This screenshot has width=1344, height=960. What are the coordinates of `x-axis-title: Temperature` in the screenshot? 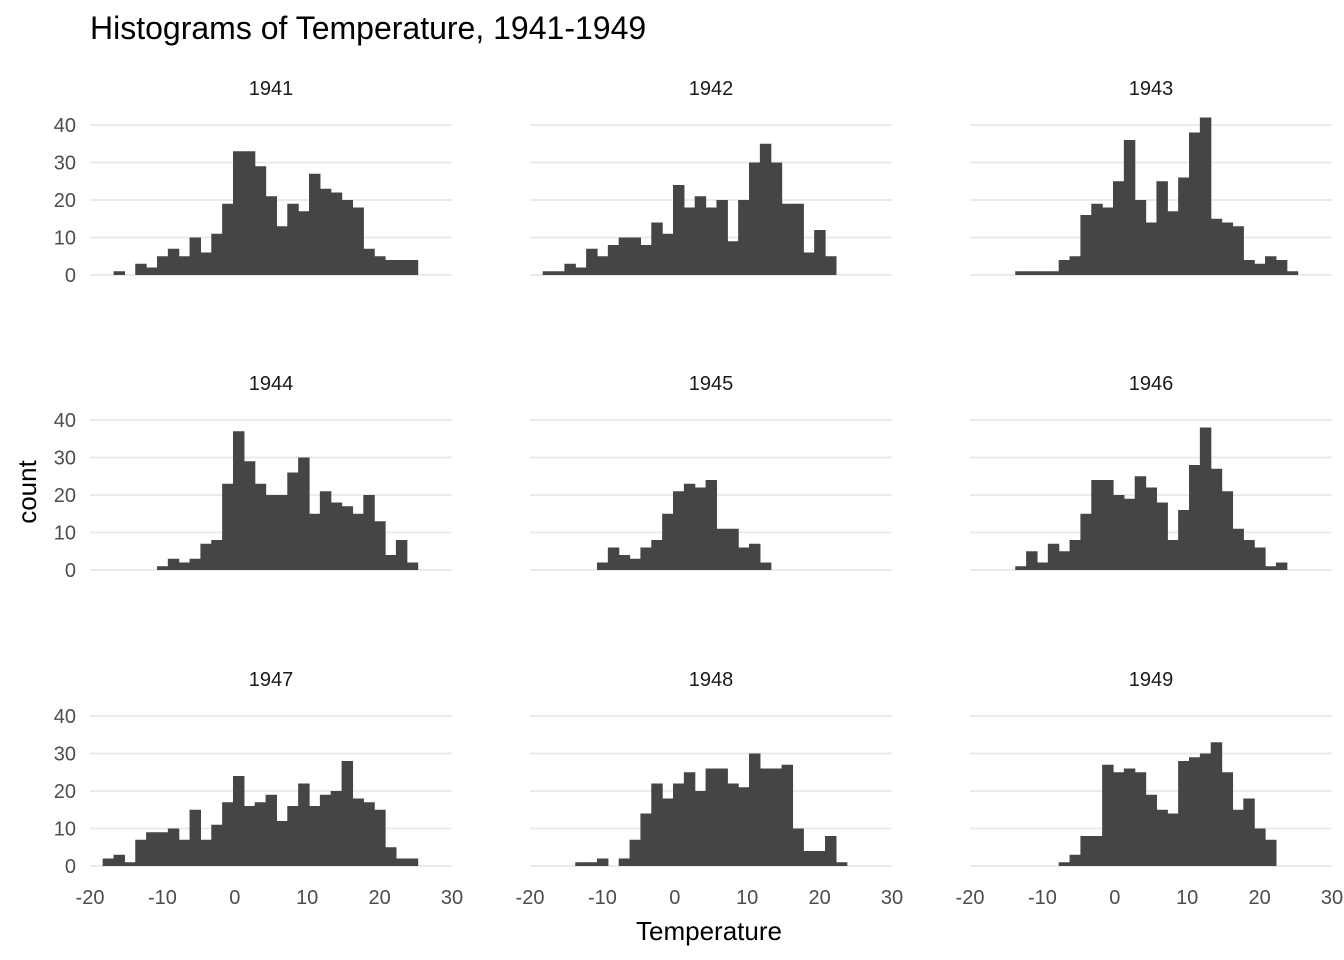 It's located at (709, 931).